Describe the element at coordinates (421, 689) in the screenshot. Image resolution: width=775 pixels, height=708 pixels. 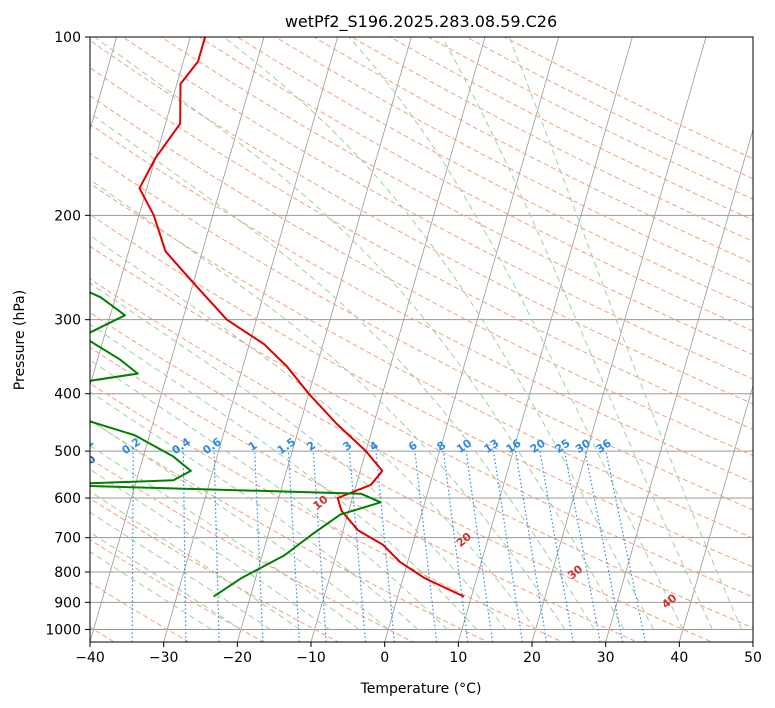
I see `x-axis-label: Temperature (°C)` at that location.